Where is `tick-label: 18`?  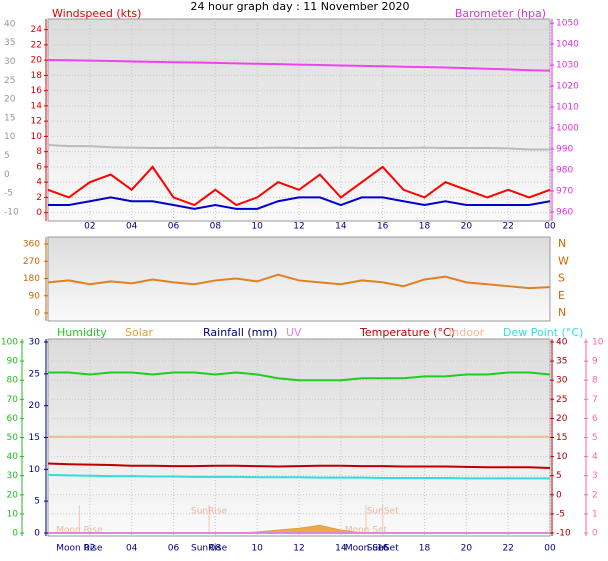 tick-label: 18 is located at coordinates (37, 76).